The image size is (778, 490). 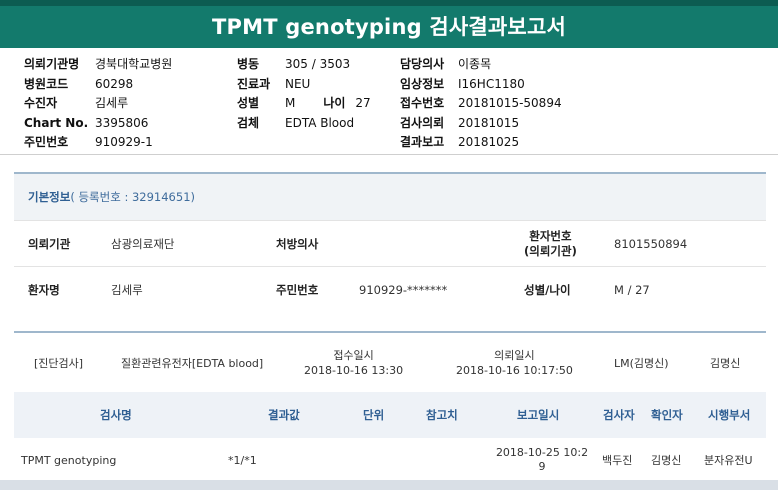 What do you see at coordinates (116, 415) in the screenshot?
I see `col-test-name: 검사명` at bounding box center [116, 415].